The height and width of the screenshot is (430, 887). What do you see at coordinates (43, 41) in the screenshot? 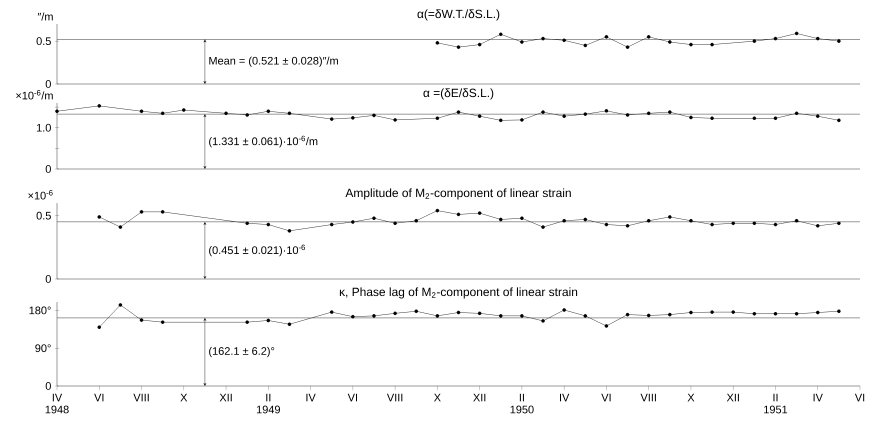
I see `y-tick-label: 0.5` at bounding box center [43, 41].